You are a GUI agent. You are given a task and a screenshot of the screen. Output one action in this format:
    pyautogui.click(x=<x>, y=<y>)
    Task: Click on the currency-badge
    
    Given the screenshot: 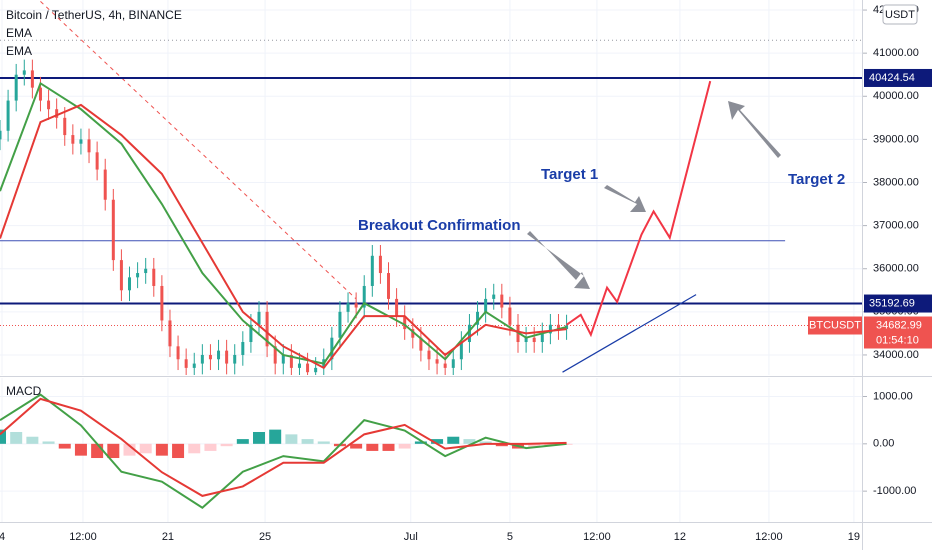 What is the action you would take?
    pyautogui.click(x=900, y=14)
    